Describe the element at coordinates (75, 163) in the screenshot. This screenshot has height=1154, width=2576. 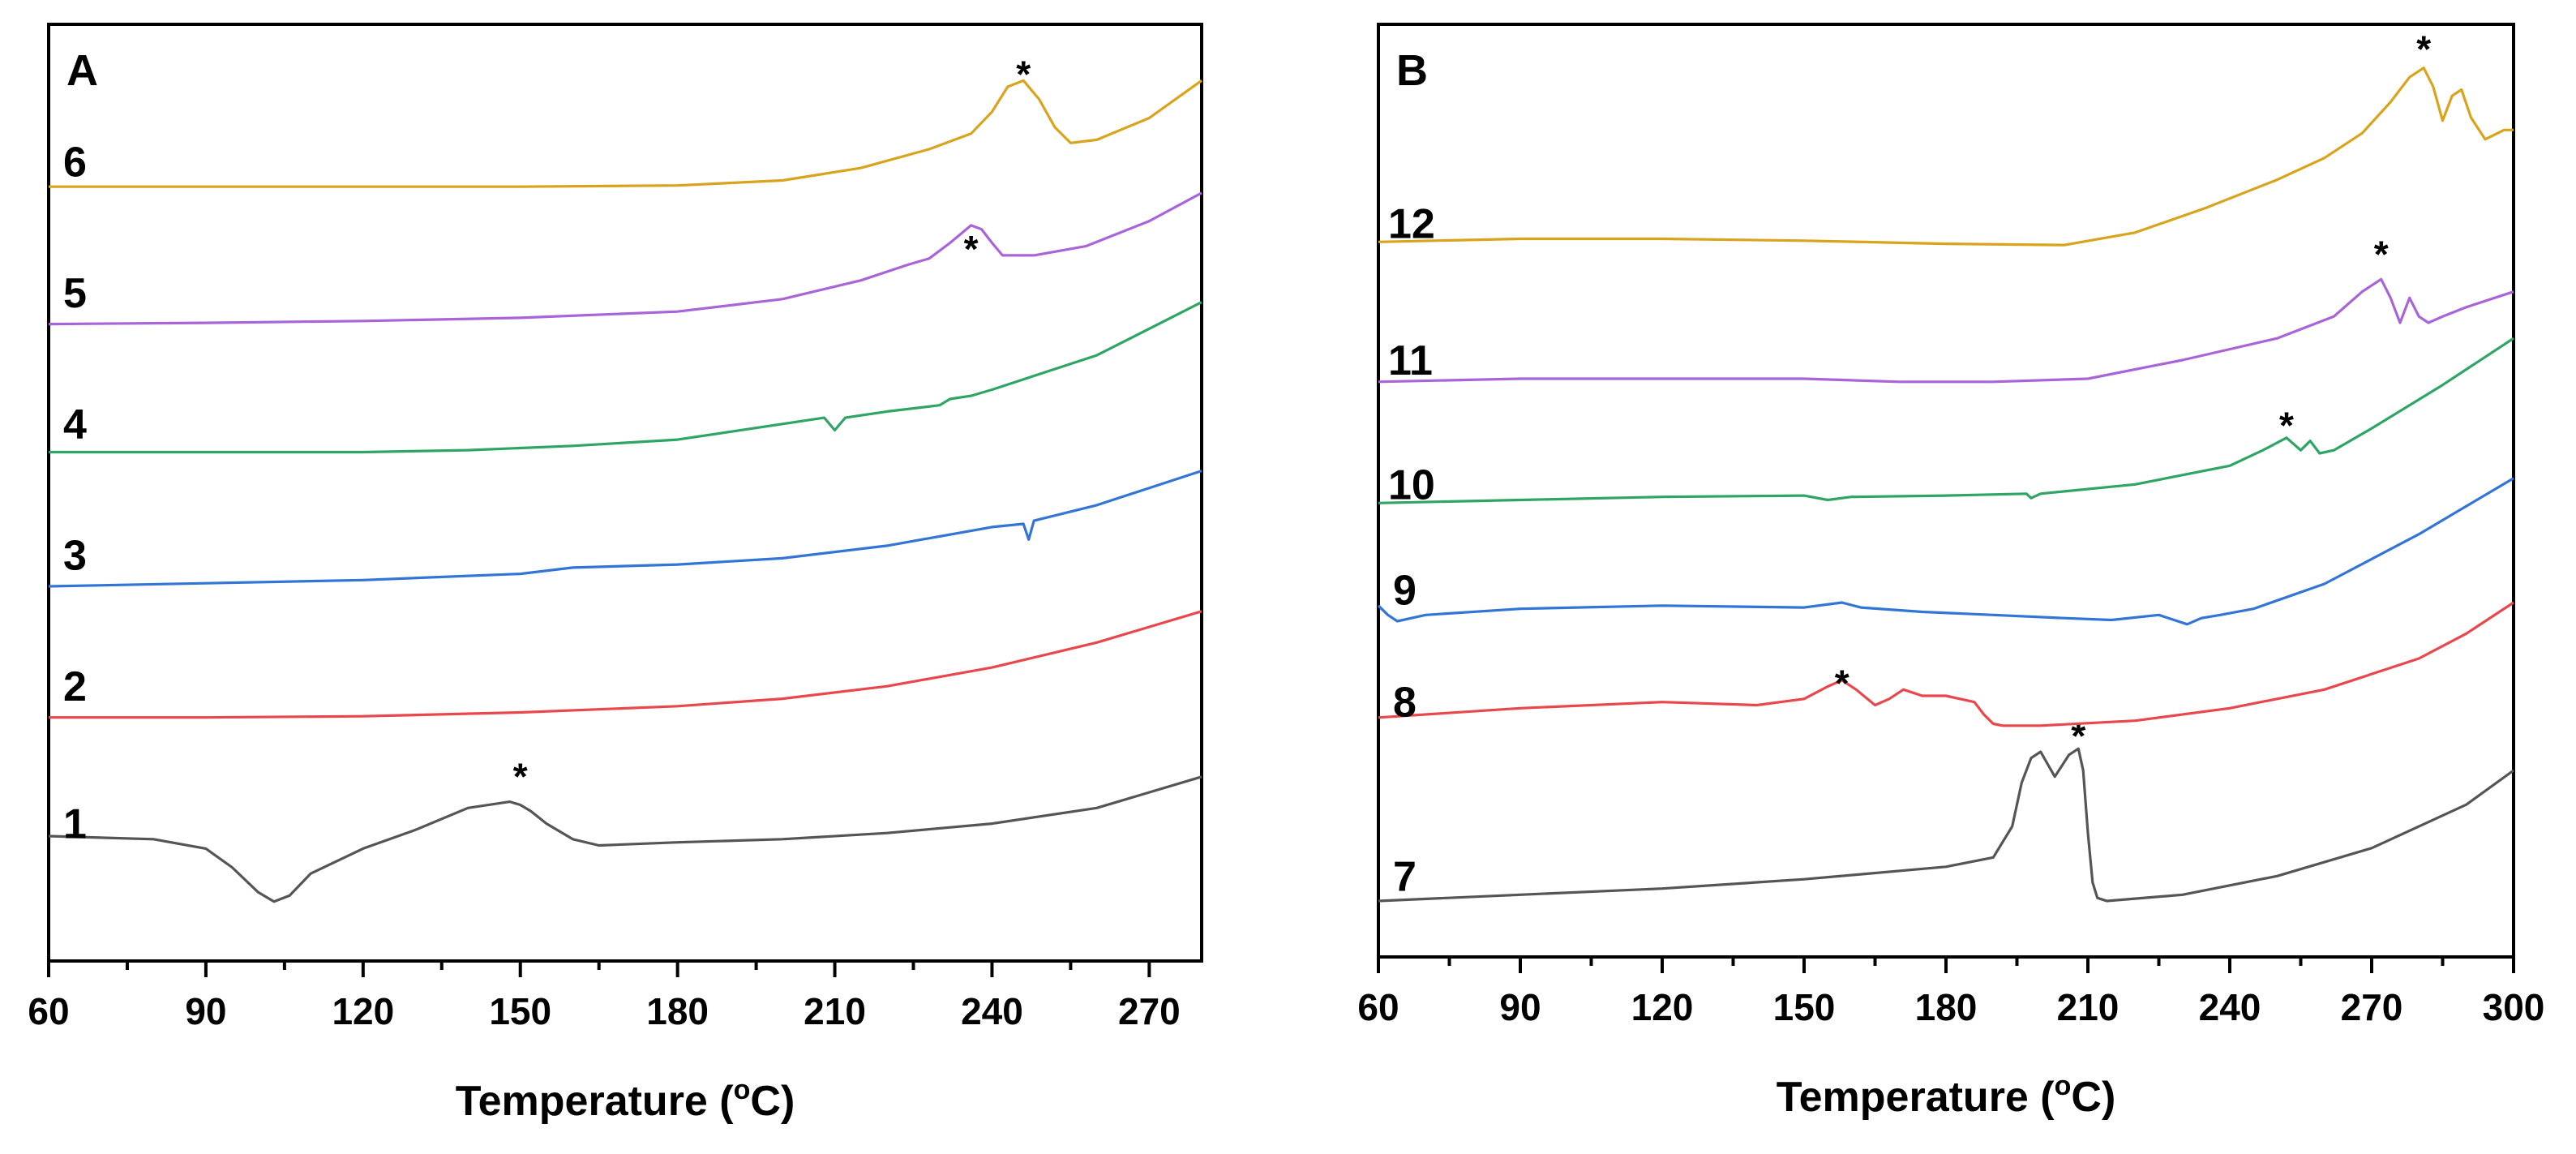
I see `curve-label-6: 6` at that location.